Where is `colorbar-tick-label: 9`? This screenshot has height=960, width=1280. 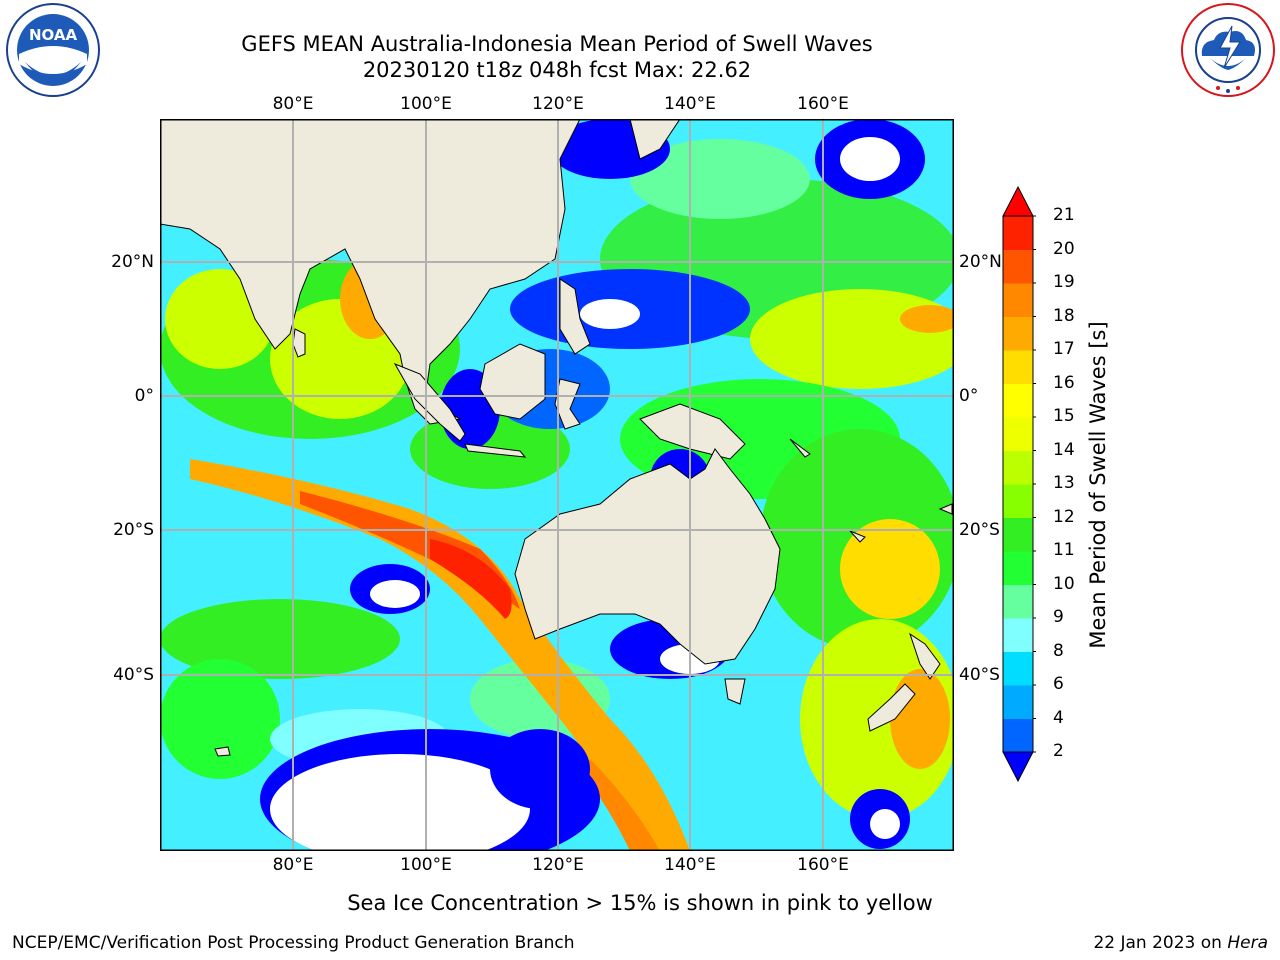 colorbar-tick-label: 9 is located at coordinates (1058, 617).